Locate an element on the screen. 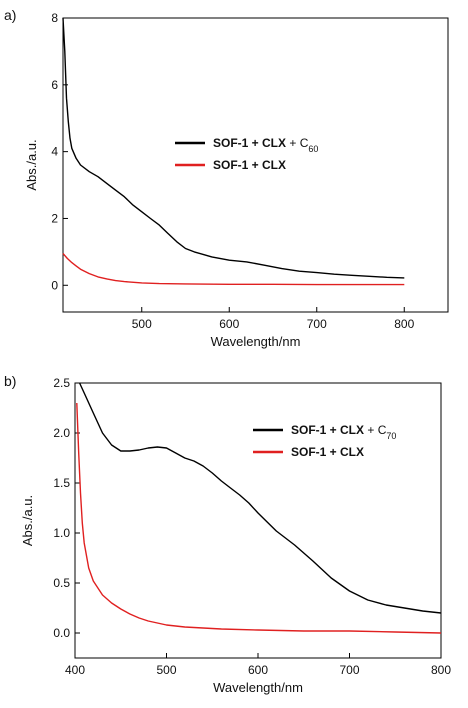 The height and width of the screenshot is (708, 468). y-tick-label: 6 is located at coordinates (54, 85).